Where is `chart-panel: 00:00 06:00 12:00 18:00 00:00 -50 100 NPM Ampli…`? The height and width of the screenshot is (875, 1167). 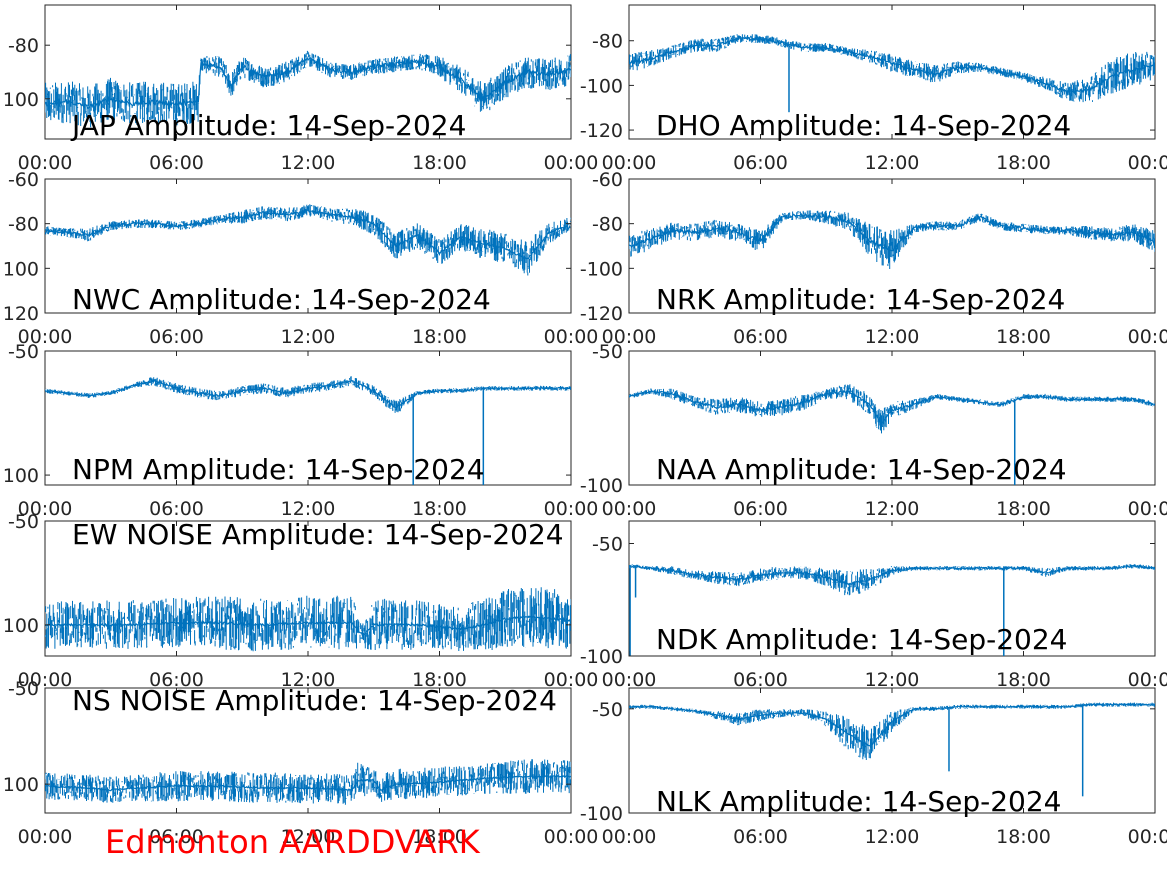 chart-panel: 00:00 06:00 12:00 18:00 00:00 -50 100 NPM Ampli… is located at coordinates (301, 430).